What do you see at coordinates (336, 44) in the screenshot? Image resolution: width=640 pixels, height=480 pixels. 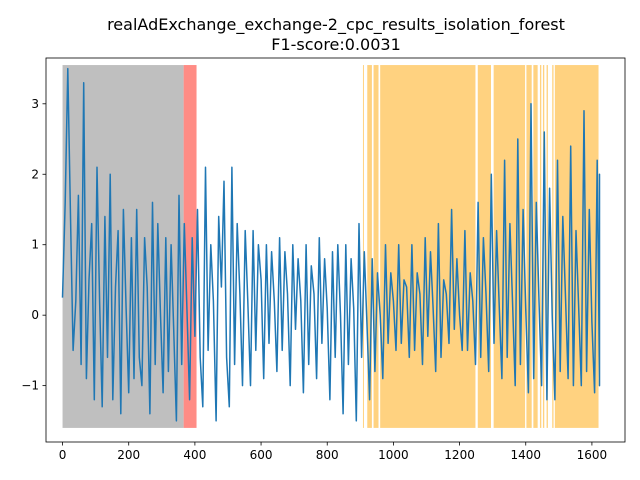 I see `chart-subtitle: F1-score:0.0031` at bounding box center [336, 44].